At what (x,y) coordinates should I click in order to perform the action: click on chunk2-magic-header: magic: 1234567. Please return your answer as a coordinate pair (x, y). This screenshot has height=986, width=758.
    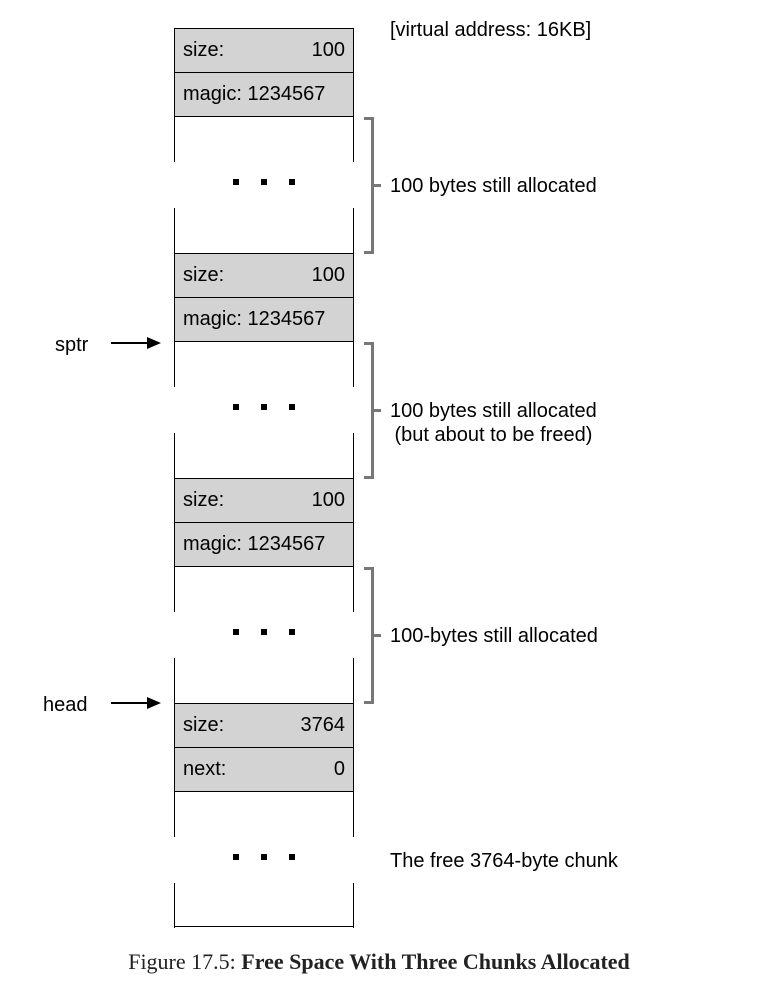
    Looking at the image, I should click on (264, 319).